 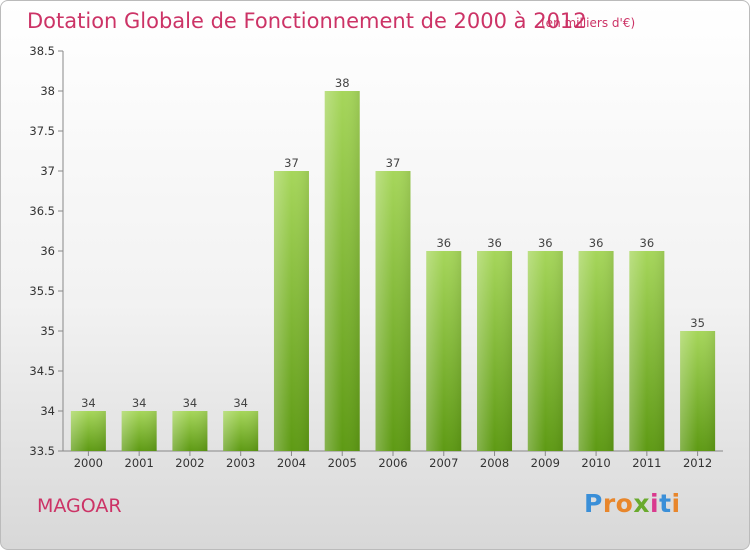 What do you see at coordinates (443, 463) in the screenshot?
I see `x-tick-label: 2007` at bounding box center [443, 463].